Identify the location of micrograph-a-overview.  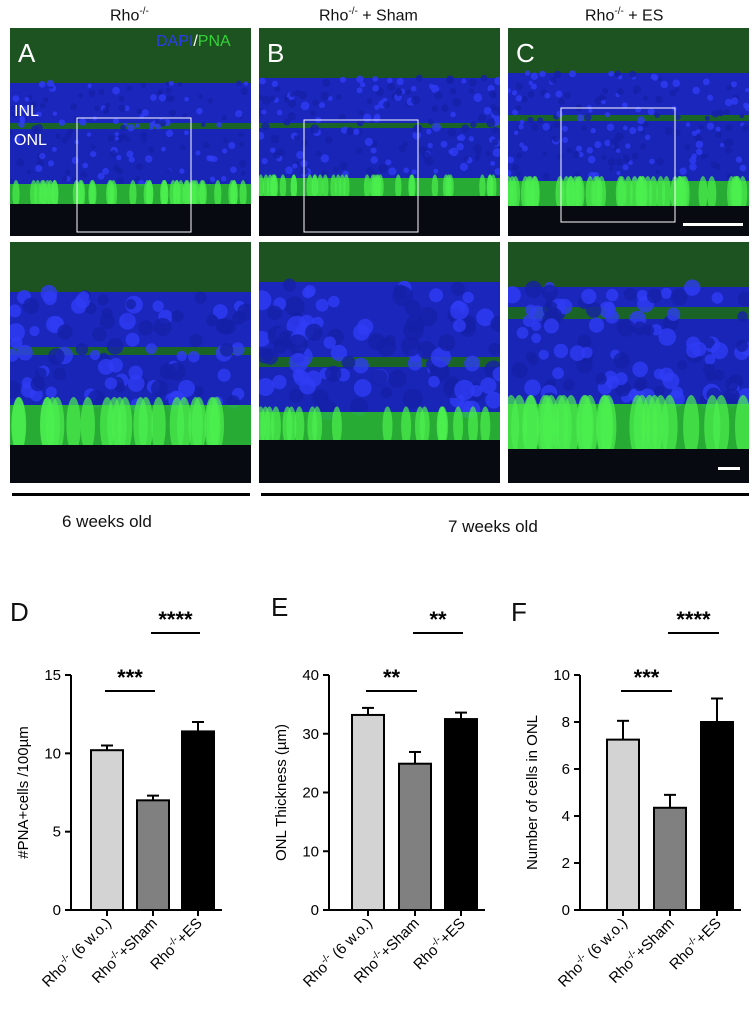
(130, 132).